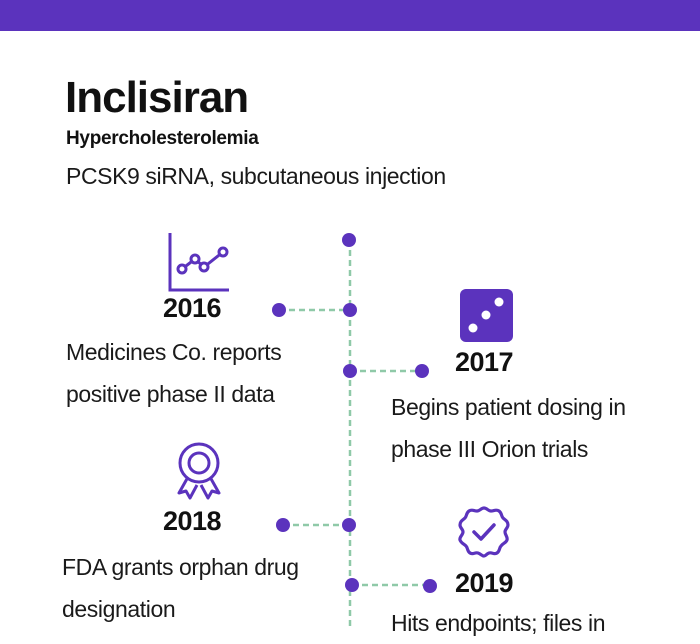 Image resolution: width=700 pixels, height=644 pixels. I want to click on event-year: 2016, so click(192, 308).